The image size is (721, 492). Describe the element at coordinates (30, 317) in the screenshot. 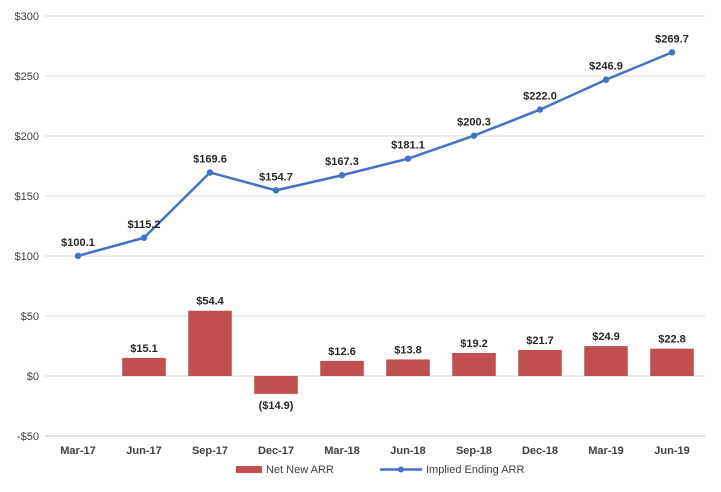

I see `y-tick-label: $50` at that location.